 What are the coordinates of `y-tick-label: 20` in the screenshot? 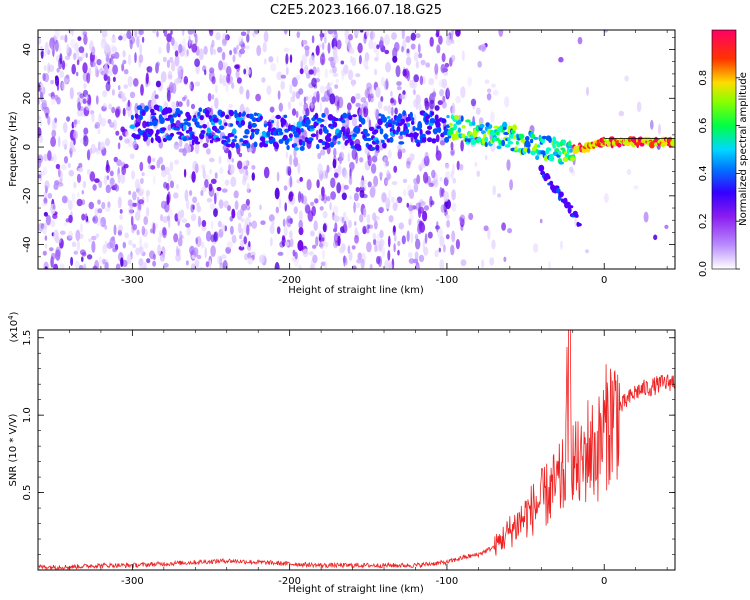 It's located at (27, 98).